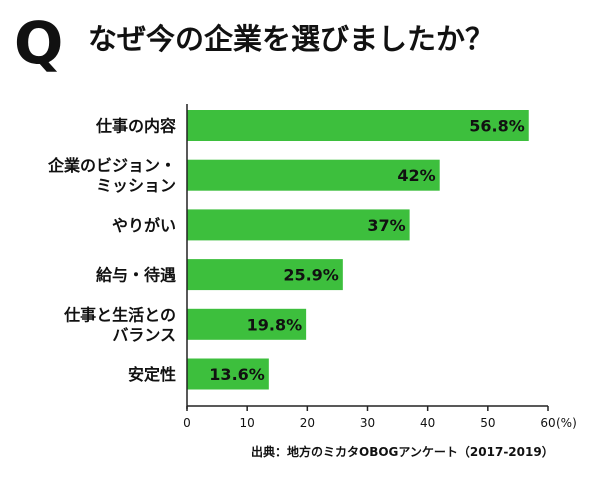 This screenshot has width=600, height=488. I want to click on category-label-1-0: 企業のビジョン・, so click(111, 165).